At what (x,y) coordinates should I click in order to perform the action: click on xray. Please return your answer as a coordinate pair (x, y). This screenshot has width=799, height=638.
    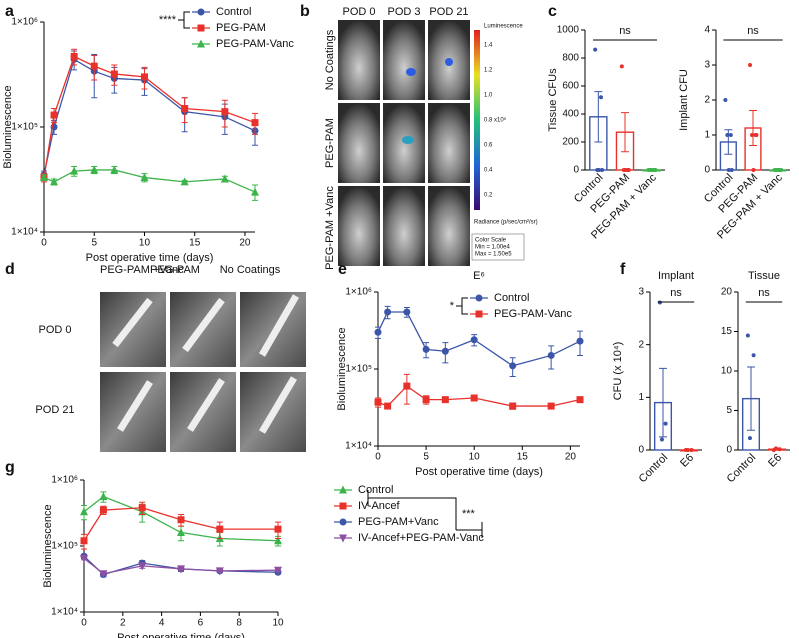
    Looking at the image, I should click on (133, 329).